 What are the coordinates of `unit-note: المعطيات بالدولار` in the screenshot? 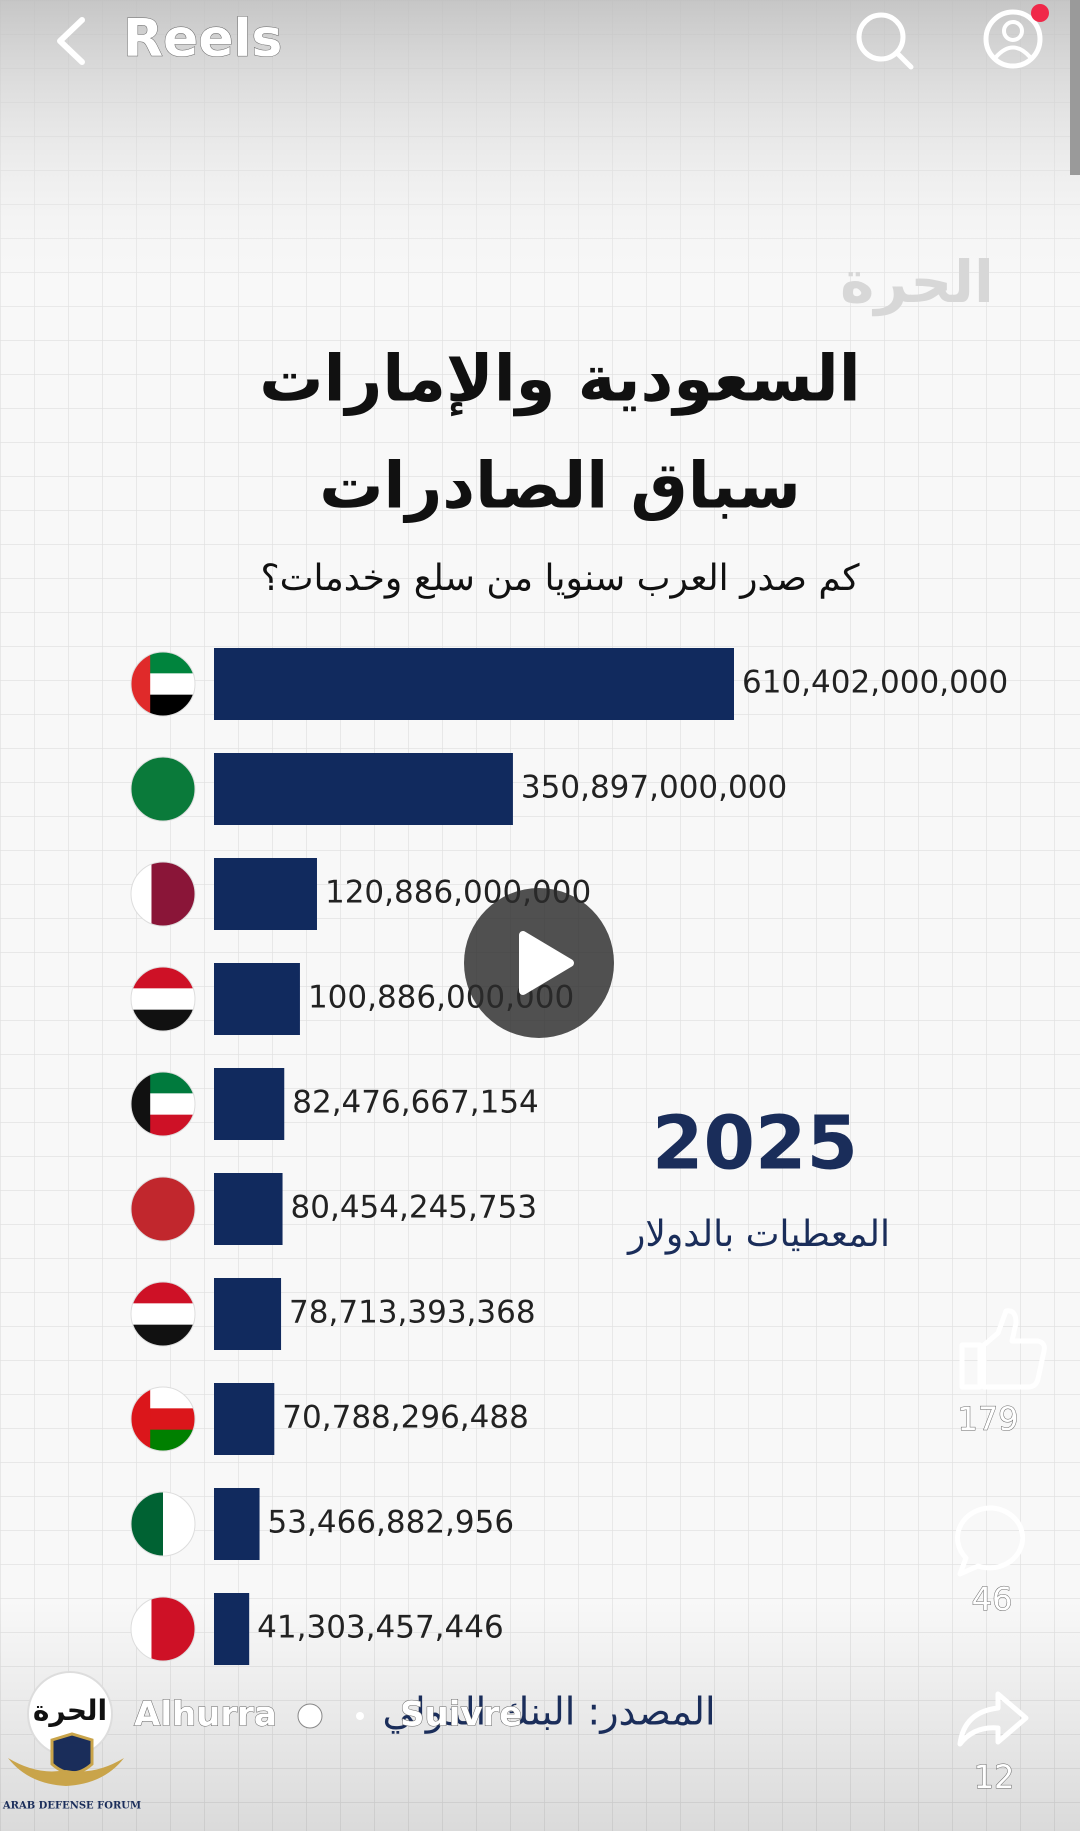 It's located at (758, 1234).